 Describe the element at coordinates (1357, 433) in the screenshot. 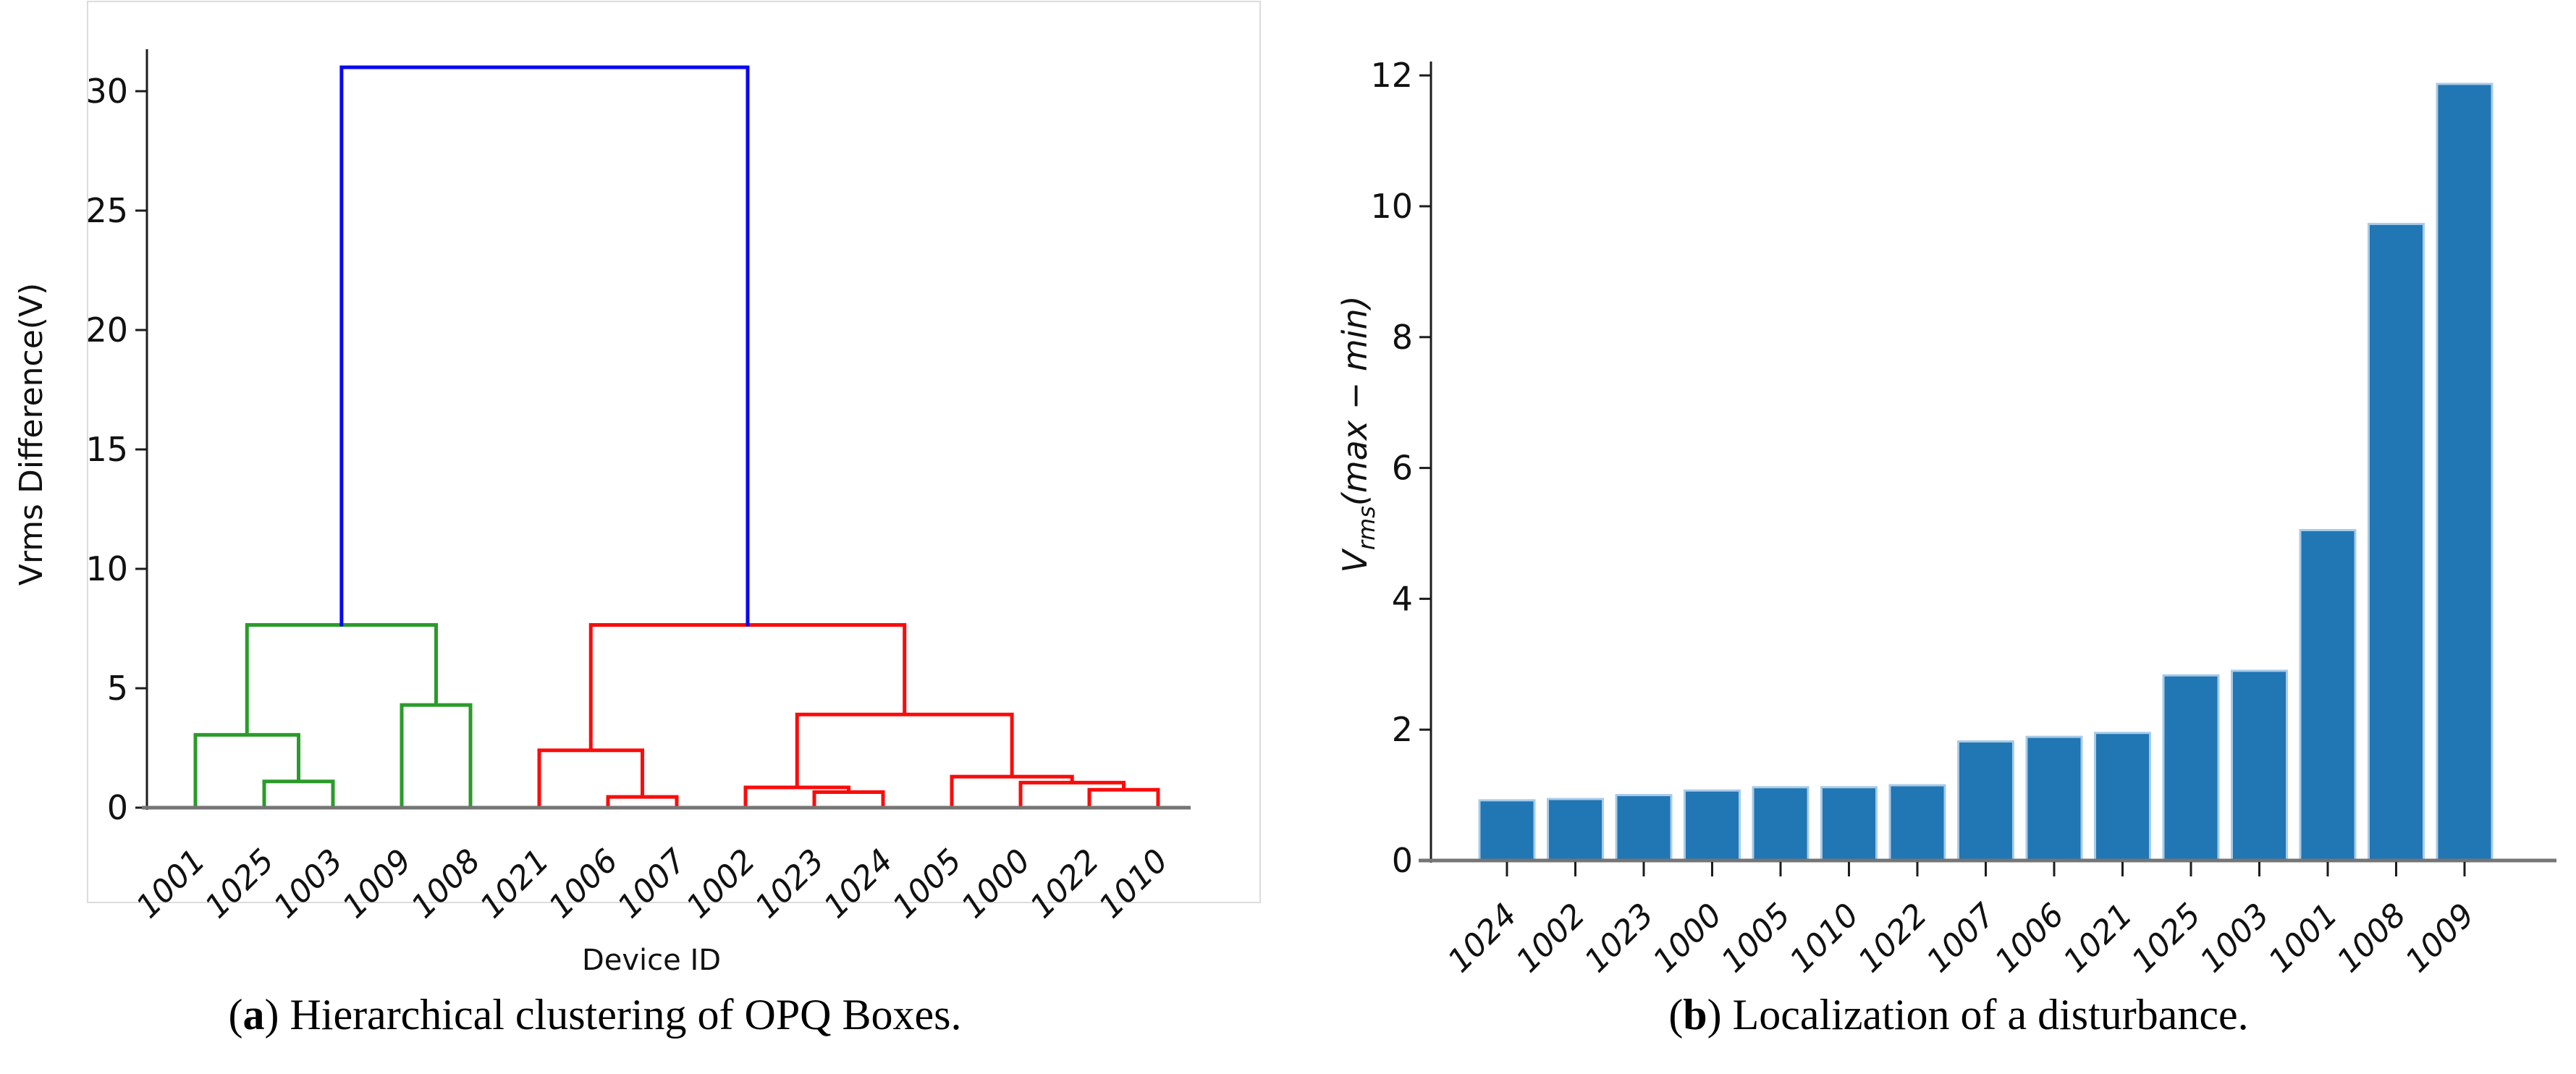

I see `y-axis-title: Vrms(max − min)` at that location.